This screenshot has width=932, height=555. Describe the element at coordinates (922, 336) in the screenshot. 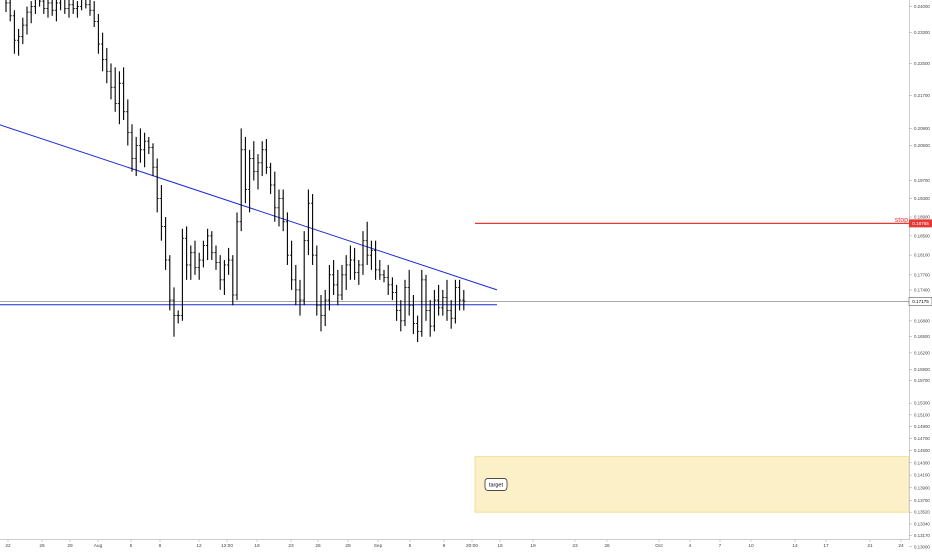

I see `y-tick-label: 0.16500` at that location.